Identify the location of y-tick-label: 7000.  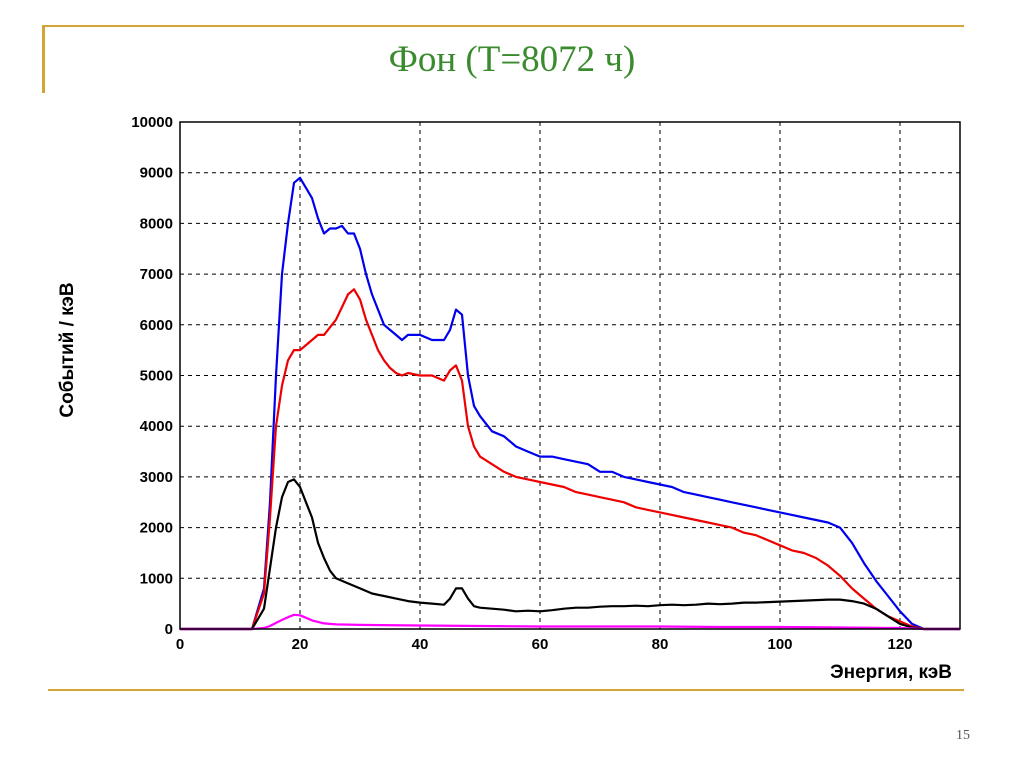
(156, 274).